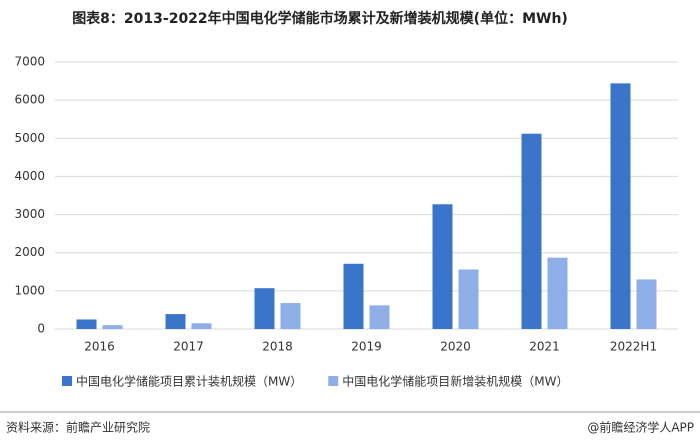 This screenshot has height=447, width=700. I want to click on y-tick-label: 2000, so click(29, 252).